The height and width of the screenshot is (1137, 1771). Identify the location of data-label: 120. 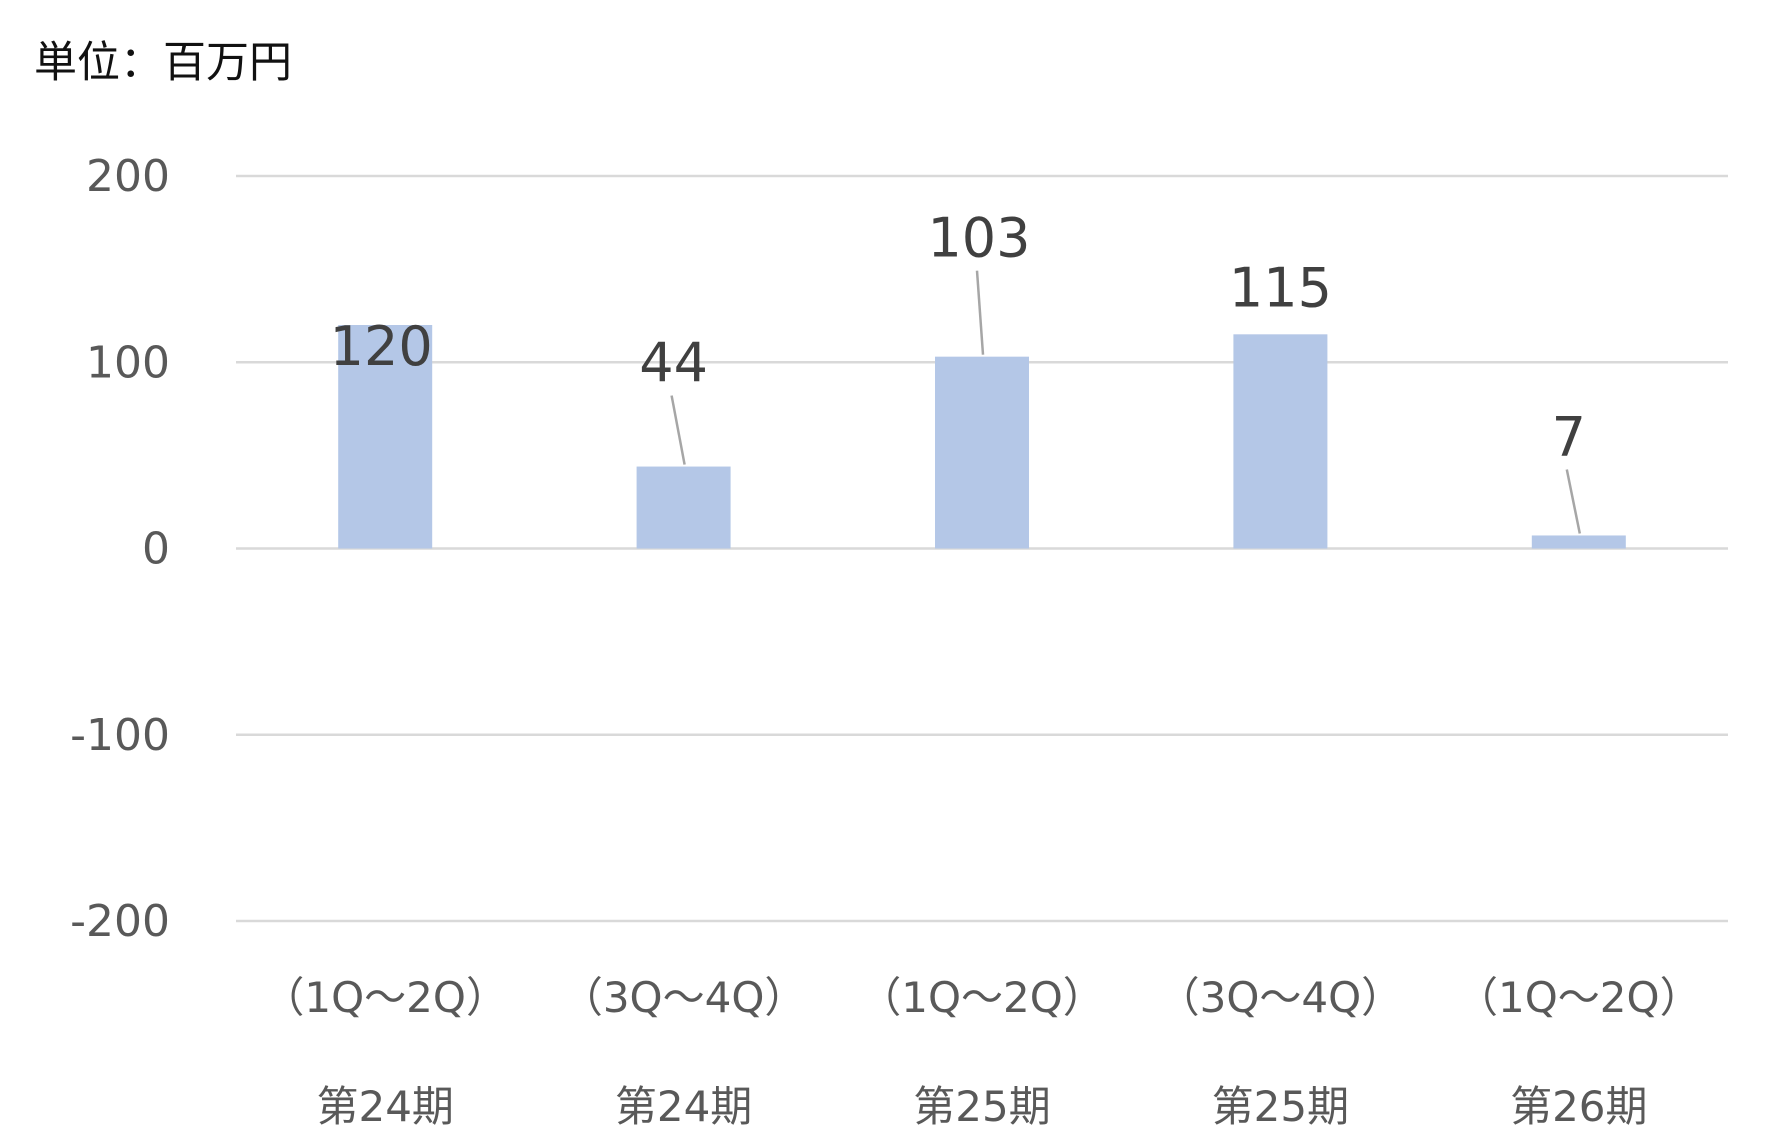
(381, 346).